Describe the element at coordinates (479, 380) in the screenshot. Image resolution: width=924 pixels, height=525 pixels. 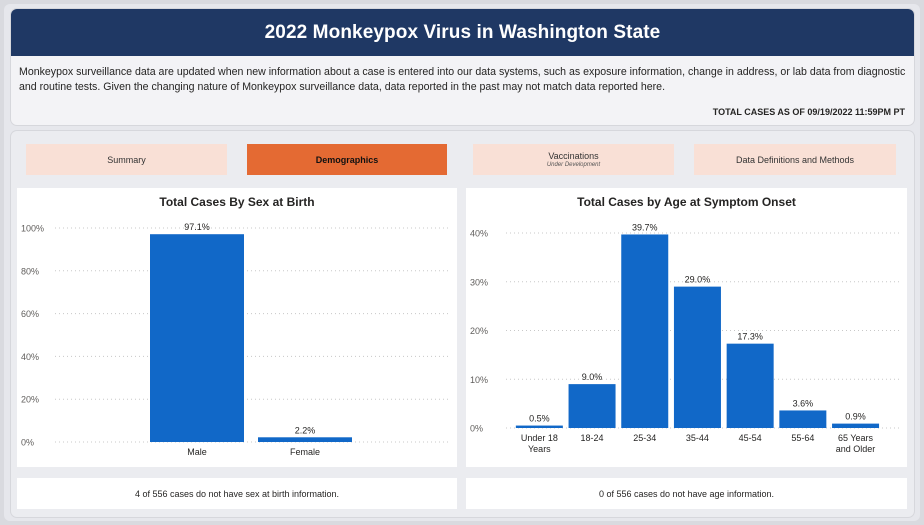
I see `age-chart-y-tick-label: 10%` at that location.